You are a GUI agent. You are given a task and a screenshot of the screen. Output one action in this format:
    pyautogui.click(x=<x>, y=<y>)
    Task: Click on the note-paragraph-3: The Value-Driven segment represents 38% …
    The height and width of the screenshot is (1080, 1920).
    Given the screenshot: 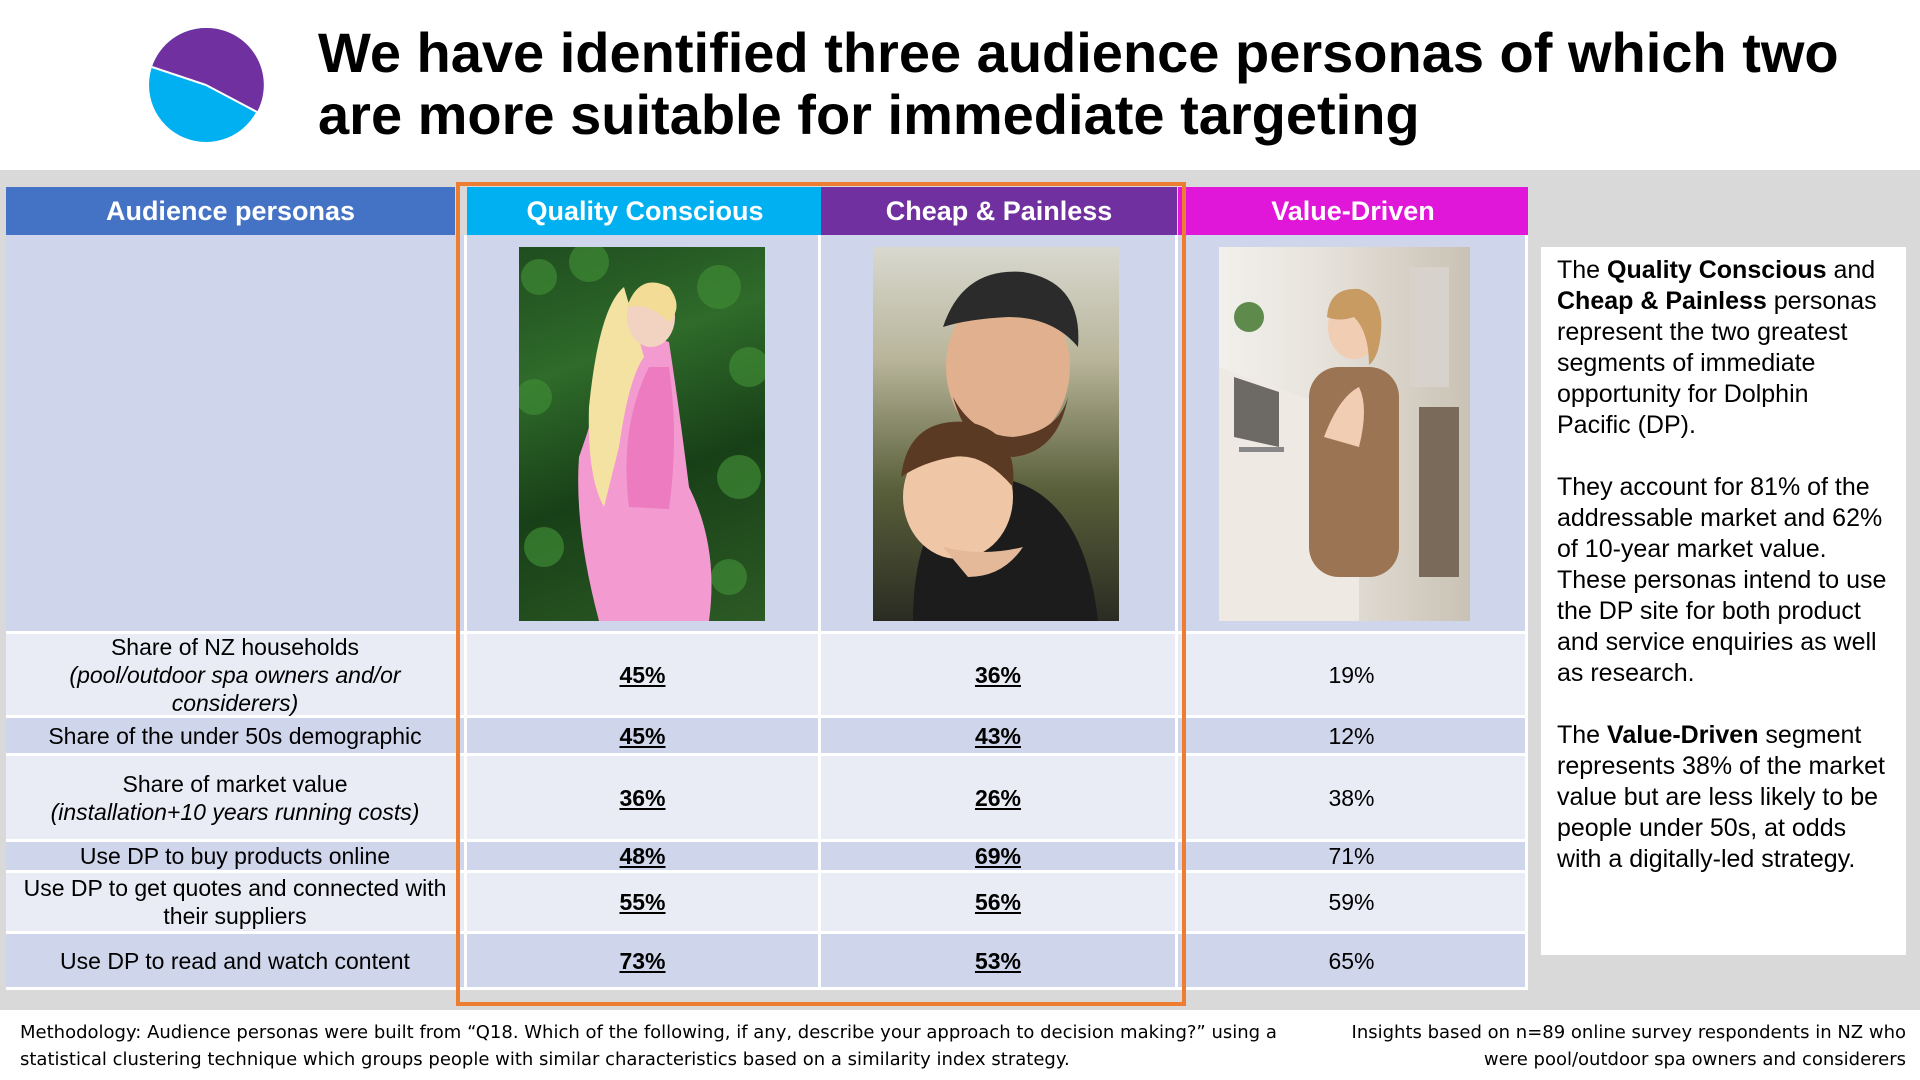 What is the action you would take?
    pyautogui.click(x=1722, y=797)
    